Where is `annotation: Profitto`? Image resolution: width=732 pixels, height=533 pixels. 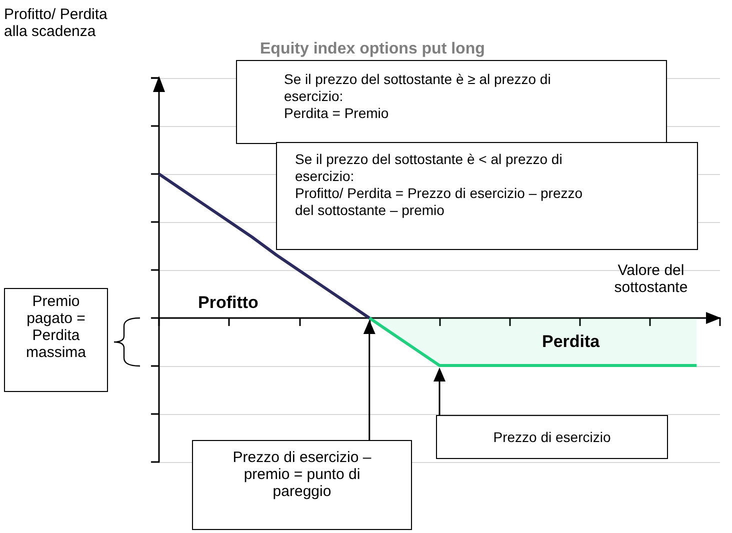 annotation: Profitto is located at coordinates (228, 302).